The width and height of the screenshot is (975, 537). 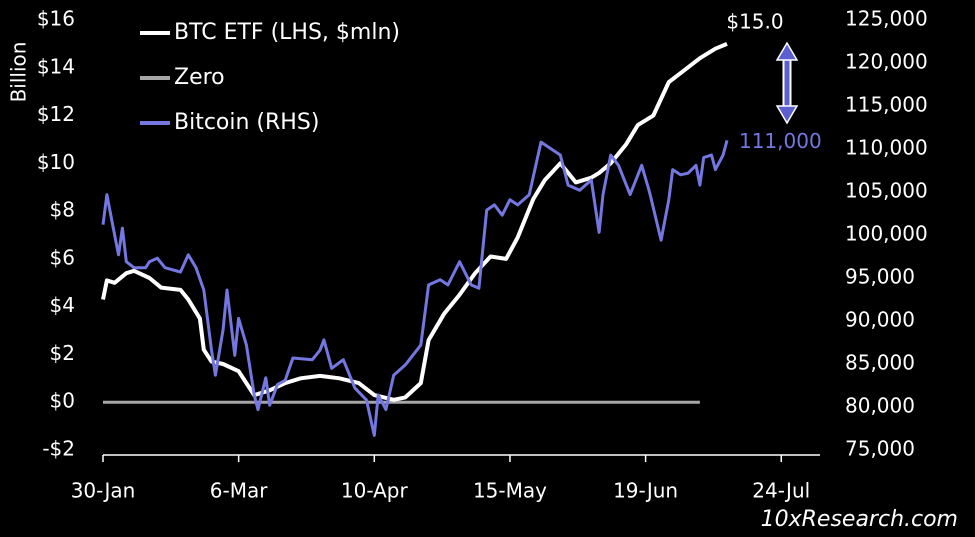 I want to click on annotation: $15.0, so click(x=754, y=21).